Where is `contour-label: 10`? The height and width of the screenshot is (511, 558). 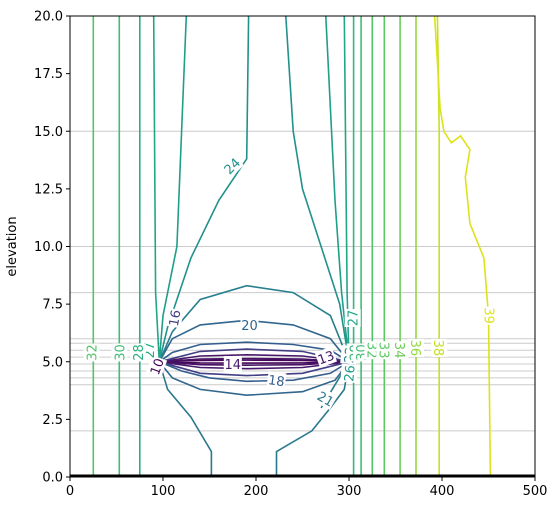
contour-label: 10 is located at coordinates (158, 367).